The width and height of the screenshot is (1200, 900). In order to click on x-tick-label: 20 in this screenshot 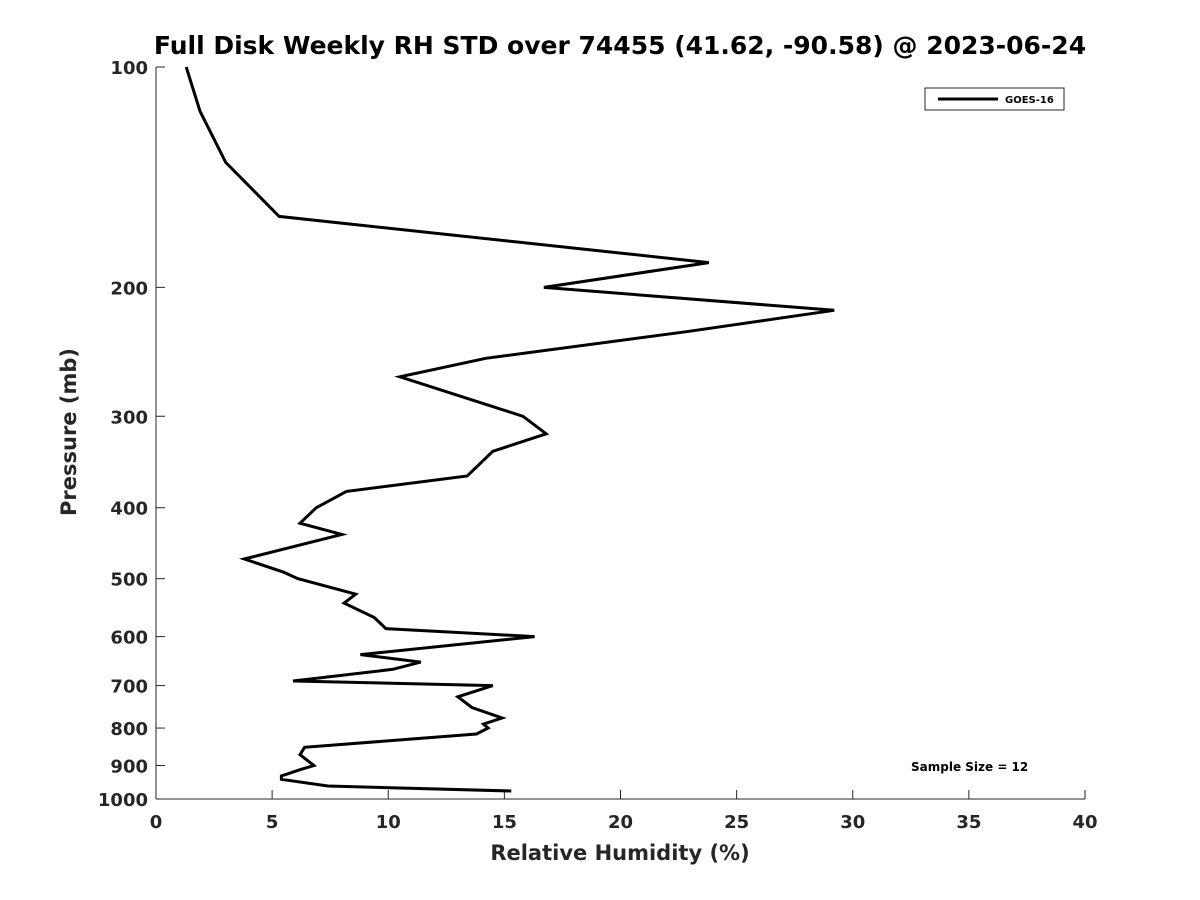, I will do `click(620, 822)`.